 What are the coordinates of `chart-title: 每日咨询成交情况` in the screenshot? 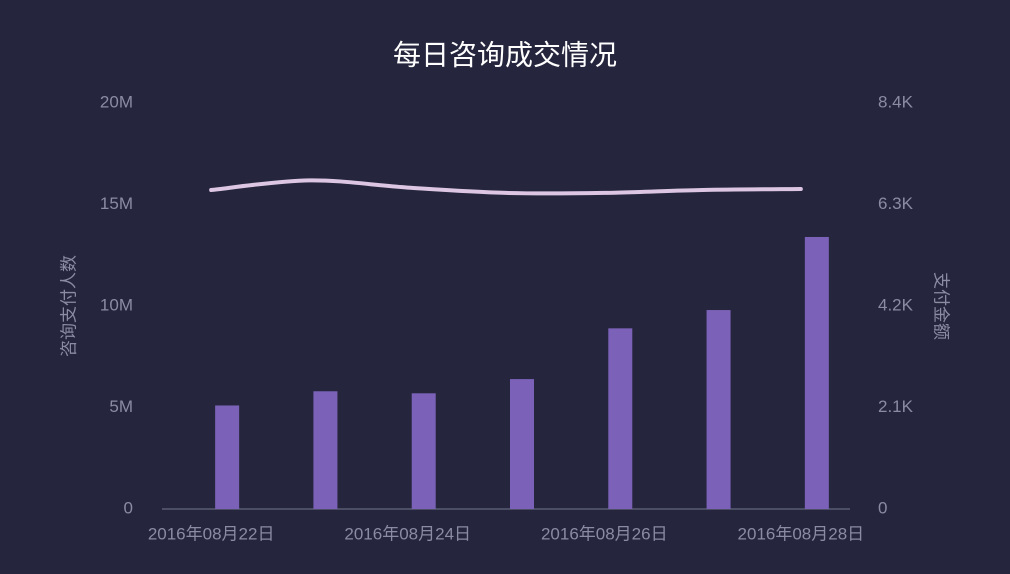 It's located at (505, 54).